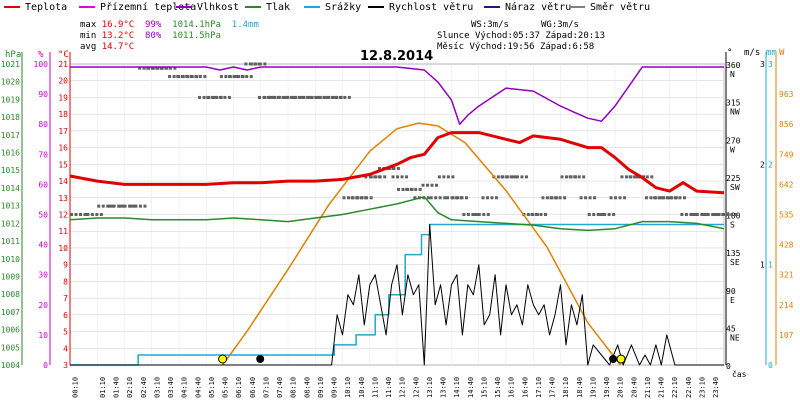 The width and height of the screenshot is (800, 400). What do you see at coordinates (253, 387) in the screenshot?
I see `x-tick-label: 06:40` at bounding box center [253, 387].